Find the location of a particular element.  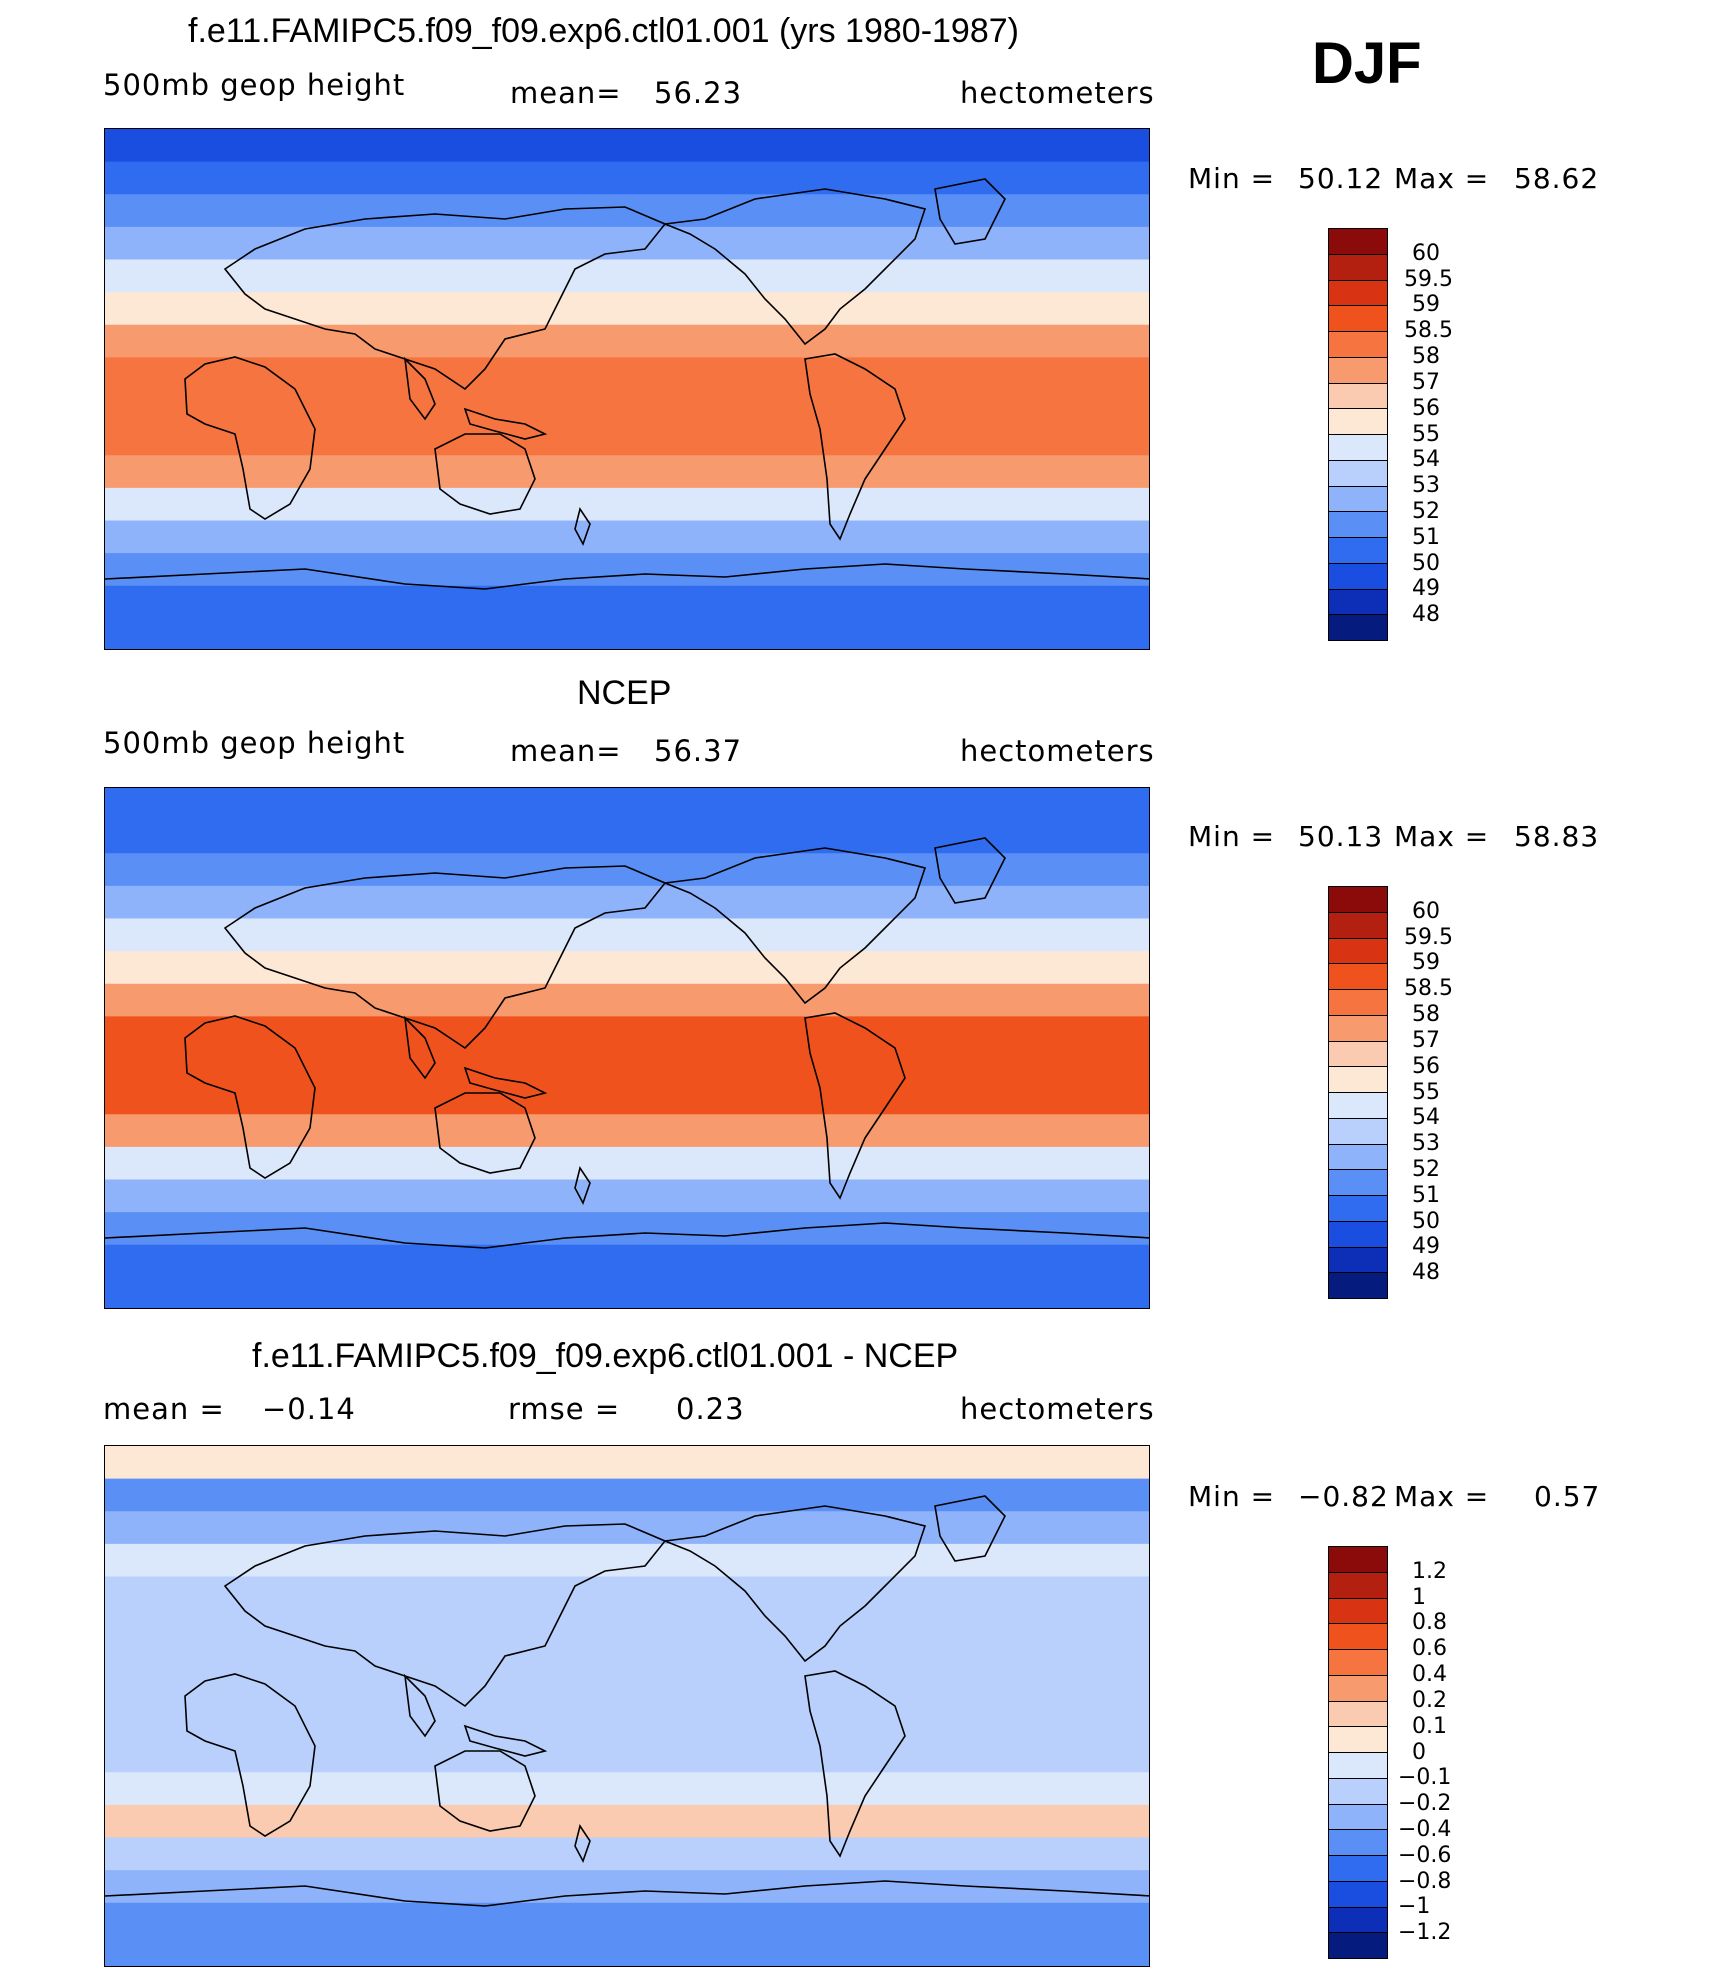

colorbar-label: −1 is located at coordinates (1414, 1907).